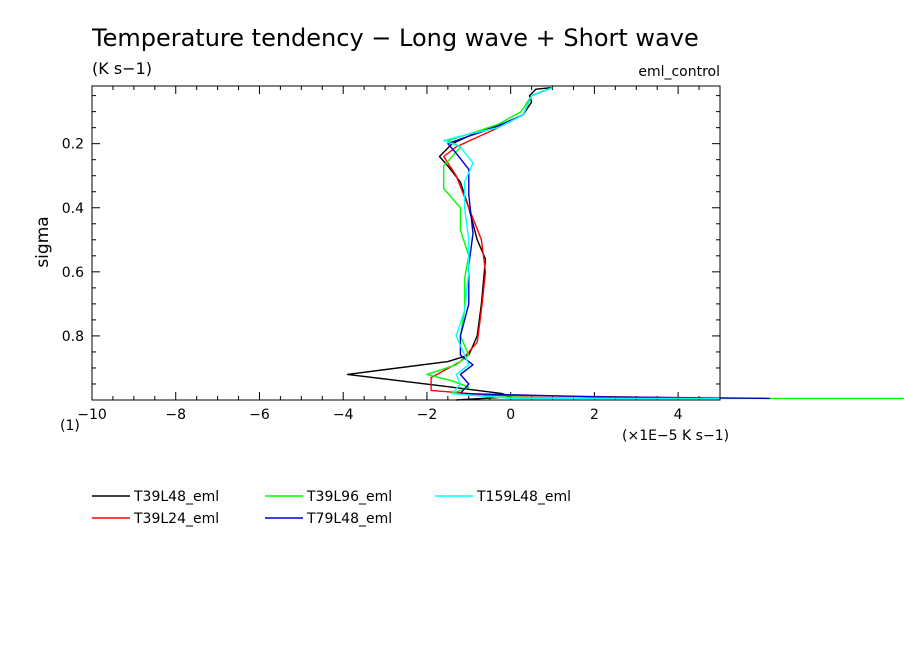 This screenshot has height=654, width=904. Describe the element at coordinates (427, 415) in the screenshot. I see `x-tick-label: −2` at that location.